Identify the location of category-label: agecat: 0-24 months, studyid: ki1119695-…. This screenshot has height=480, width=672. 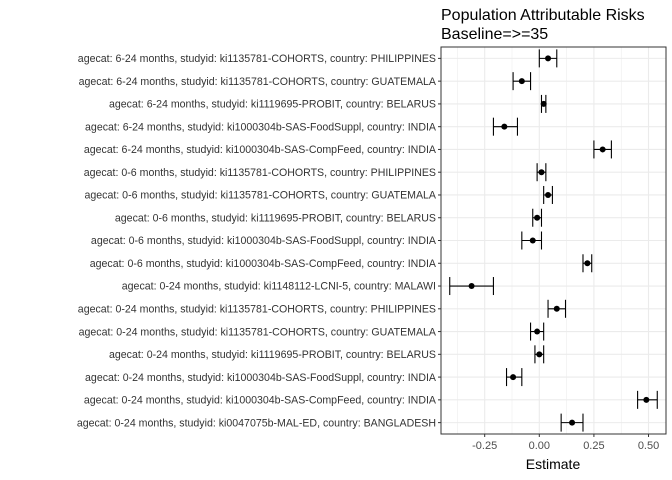
(272, 355).